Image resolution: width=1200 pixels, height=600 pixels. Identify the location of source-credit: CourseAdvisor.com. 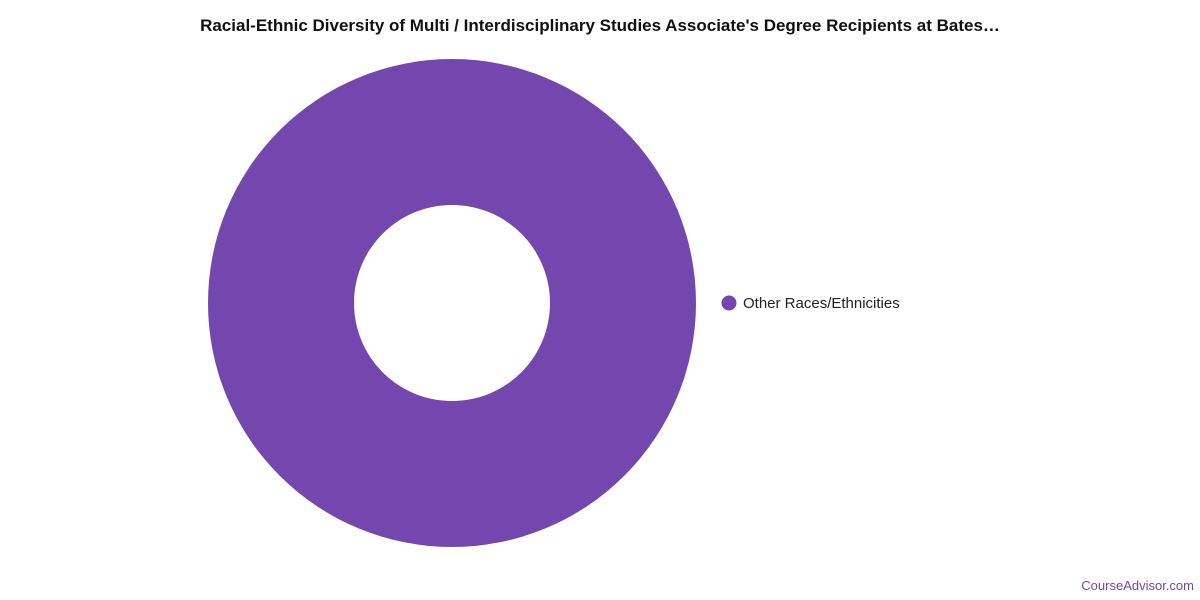
(1137, 585).